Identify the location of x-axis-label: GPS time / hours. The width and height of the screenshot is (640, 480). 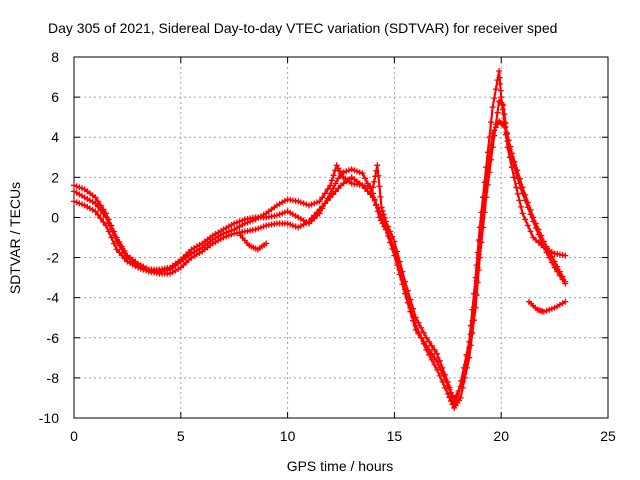
(340, 466).